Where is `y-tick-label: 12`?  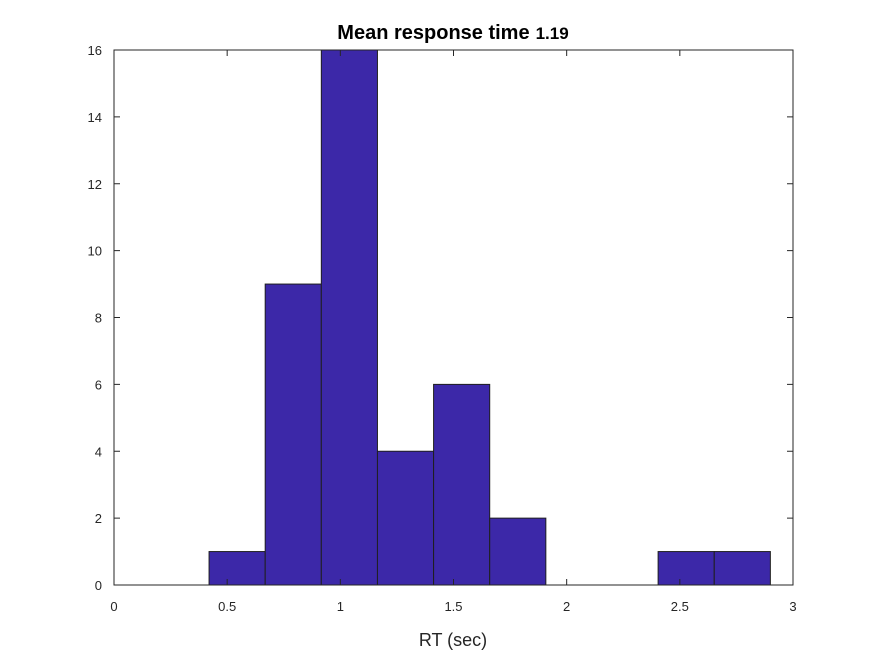
y-tick-label: 12 is located at coordinates (95, 184).